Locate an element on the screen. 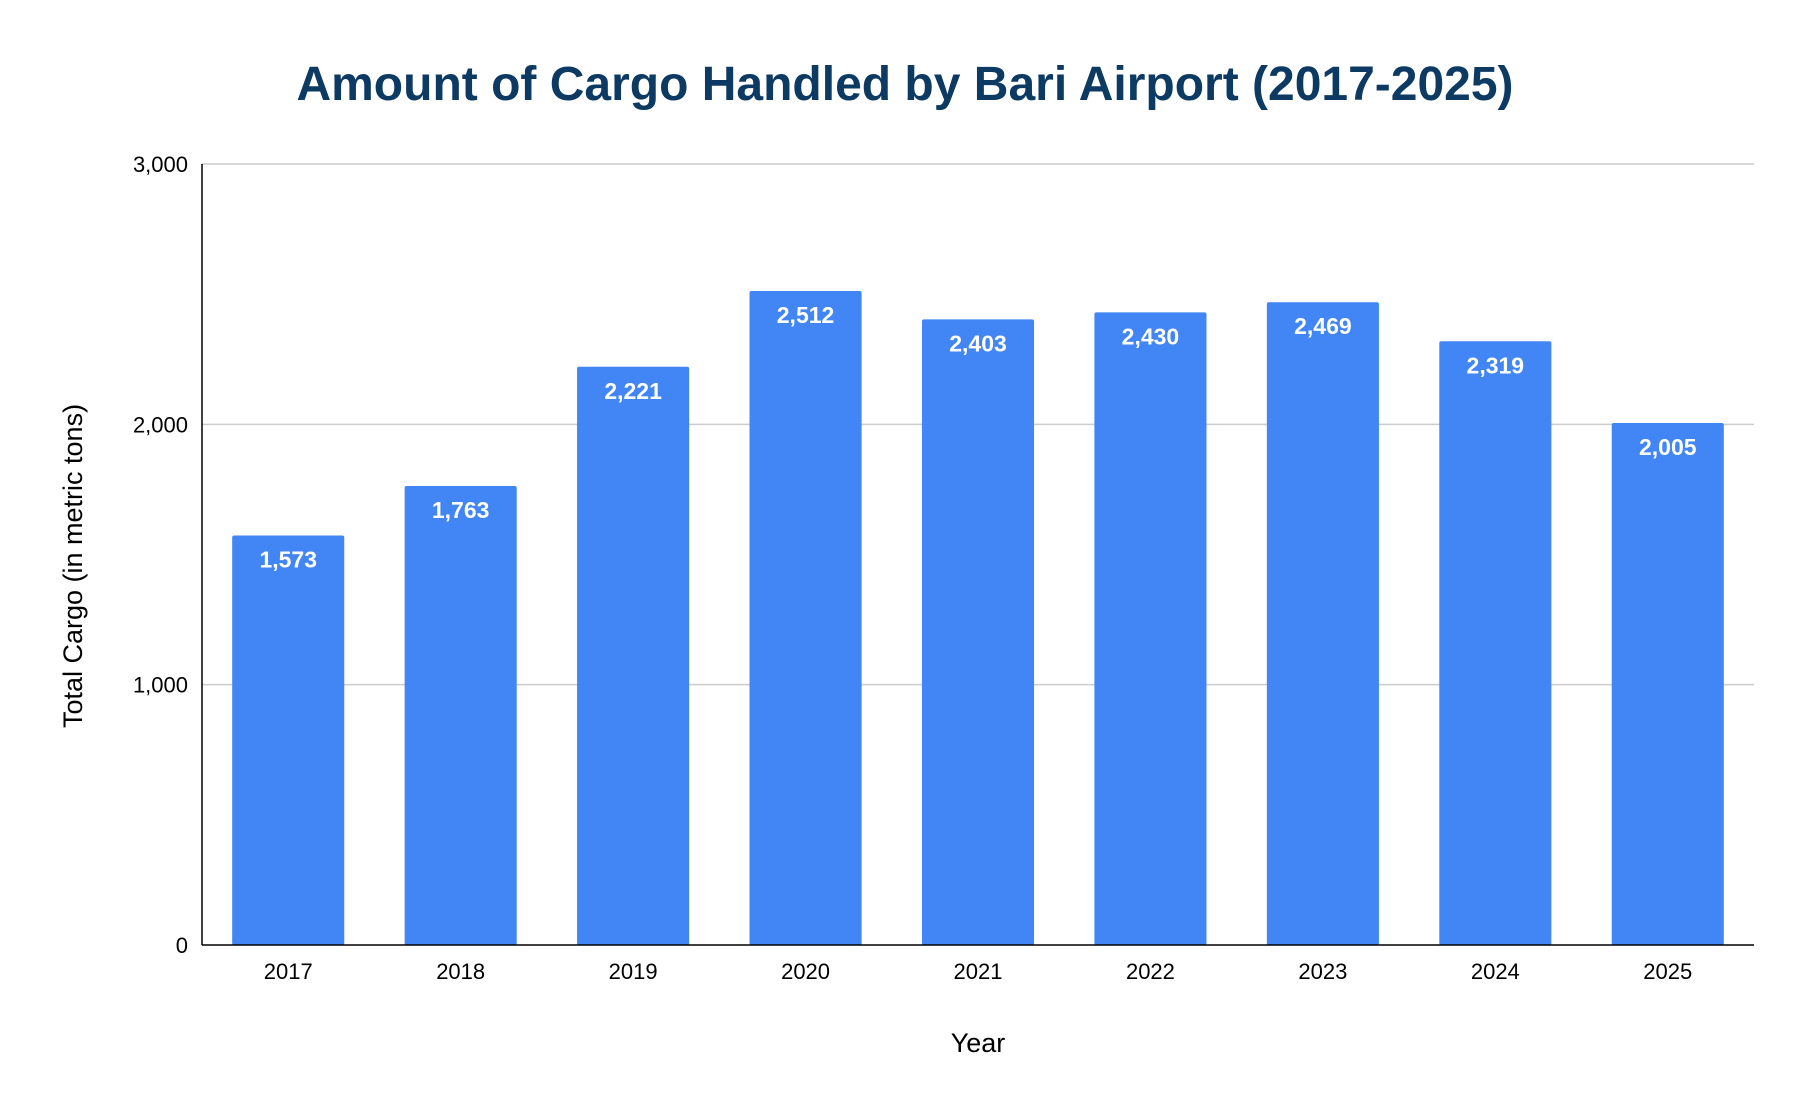 This screenshot has width=1798, height=1108. data-label: 1,573 is located at coordinates (288, 559).